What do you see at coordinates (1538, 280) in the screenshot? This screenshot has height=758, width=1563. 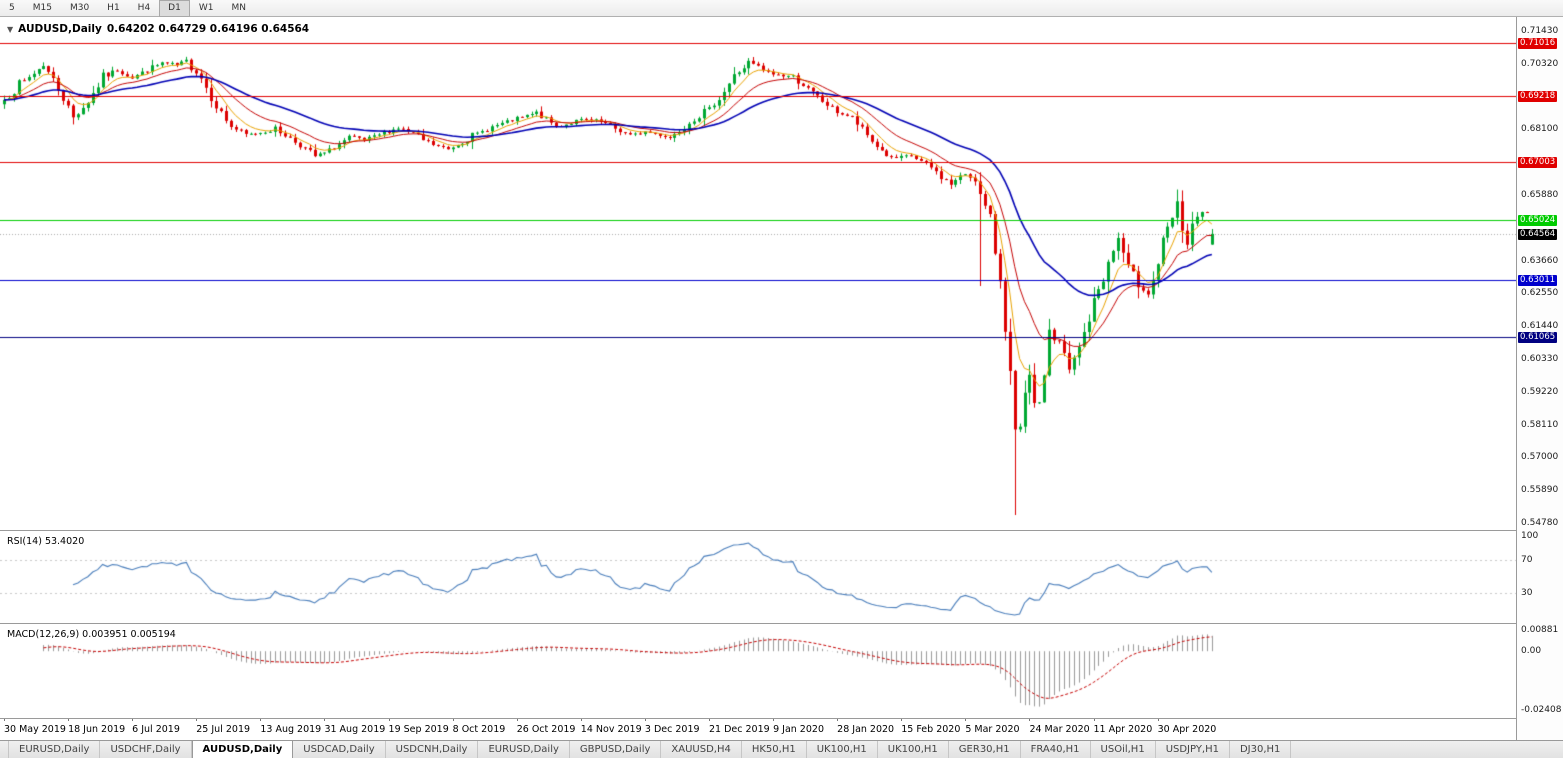 I see `hline-price-label: 0.63011` at bounding box center [1538, 280].